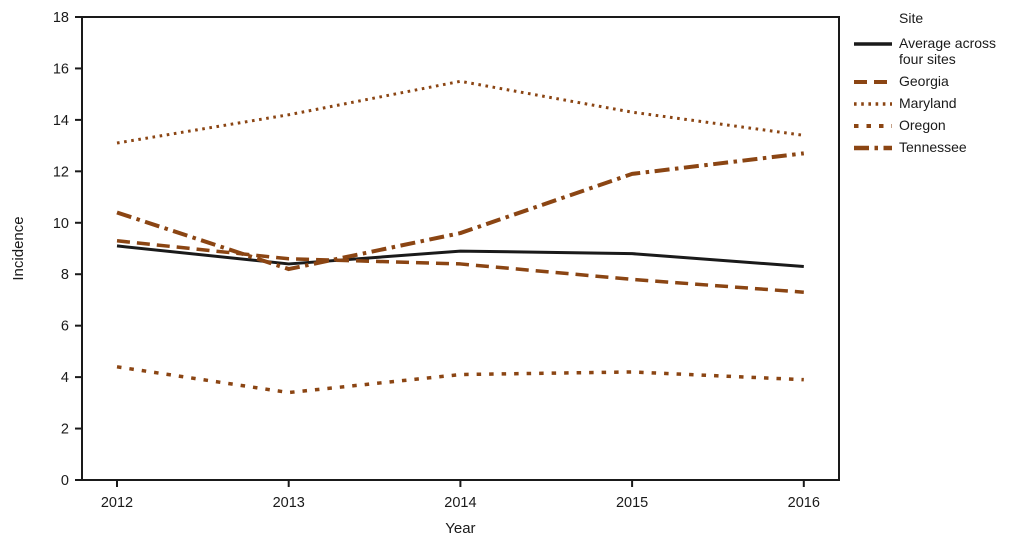  Describe the element at coordinates (924, 81) in the screenshot. I see `legend-item-label: Georgia` at that location.